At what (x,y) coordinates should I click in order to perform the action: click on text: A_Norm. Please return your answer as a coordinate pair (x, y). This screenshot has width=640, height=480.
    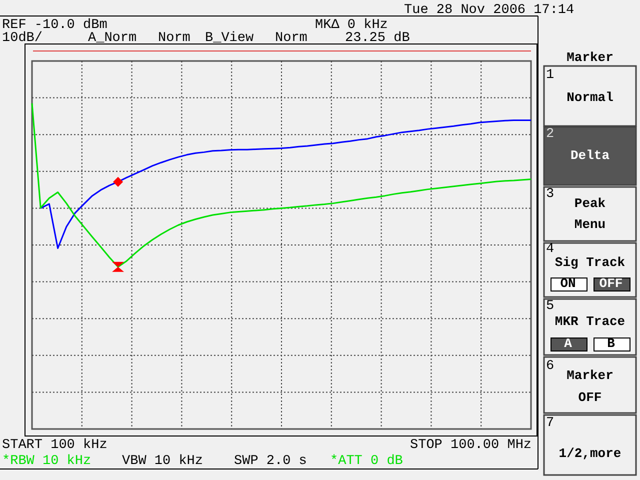
    Looking at the image, I should click on (112, 38).